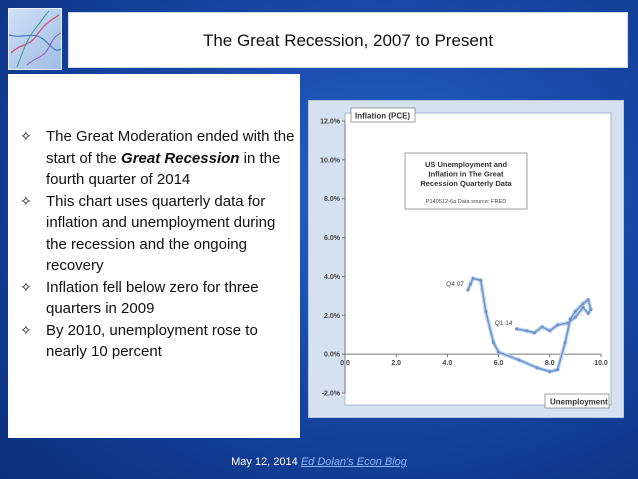 This screenshot has height=479, width=638. I want to click on x-tick-label: 6.0, so click(499, 363).